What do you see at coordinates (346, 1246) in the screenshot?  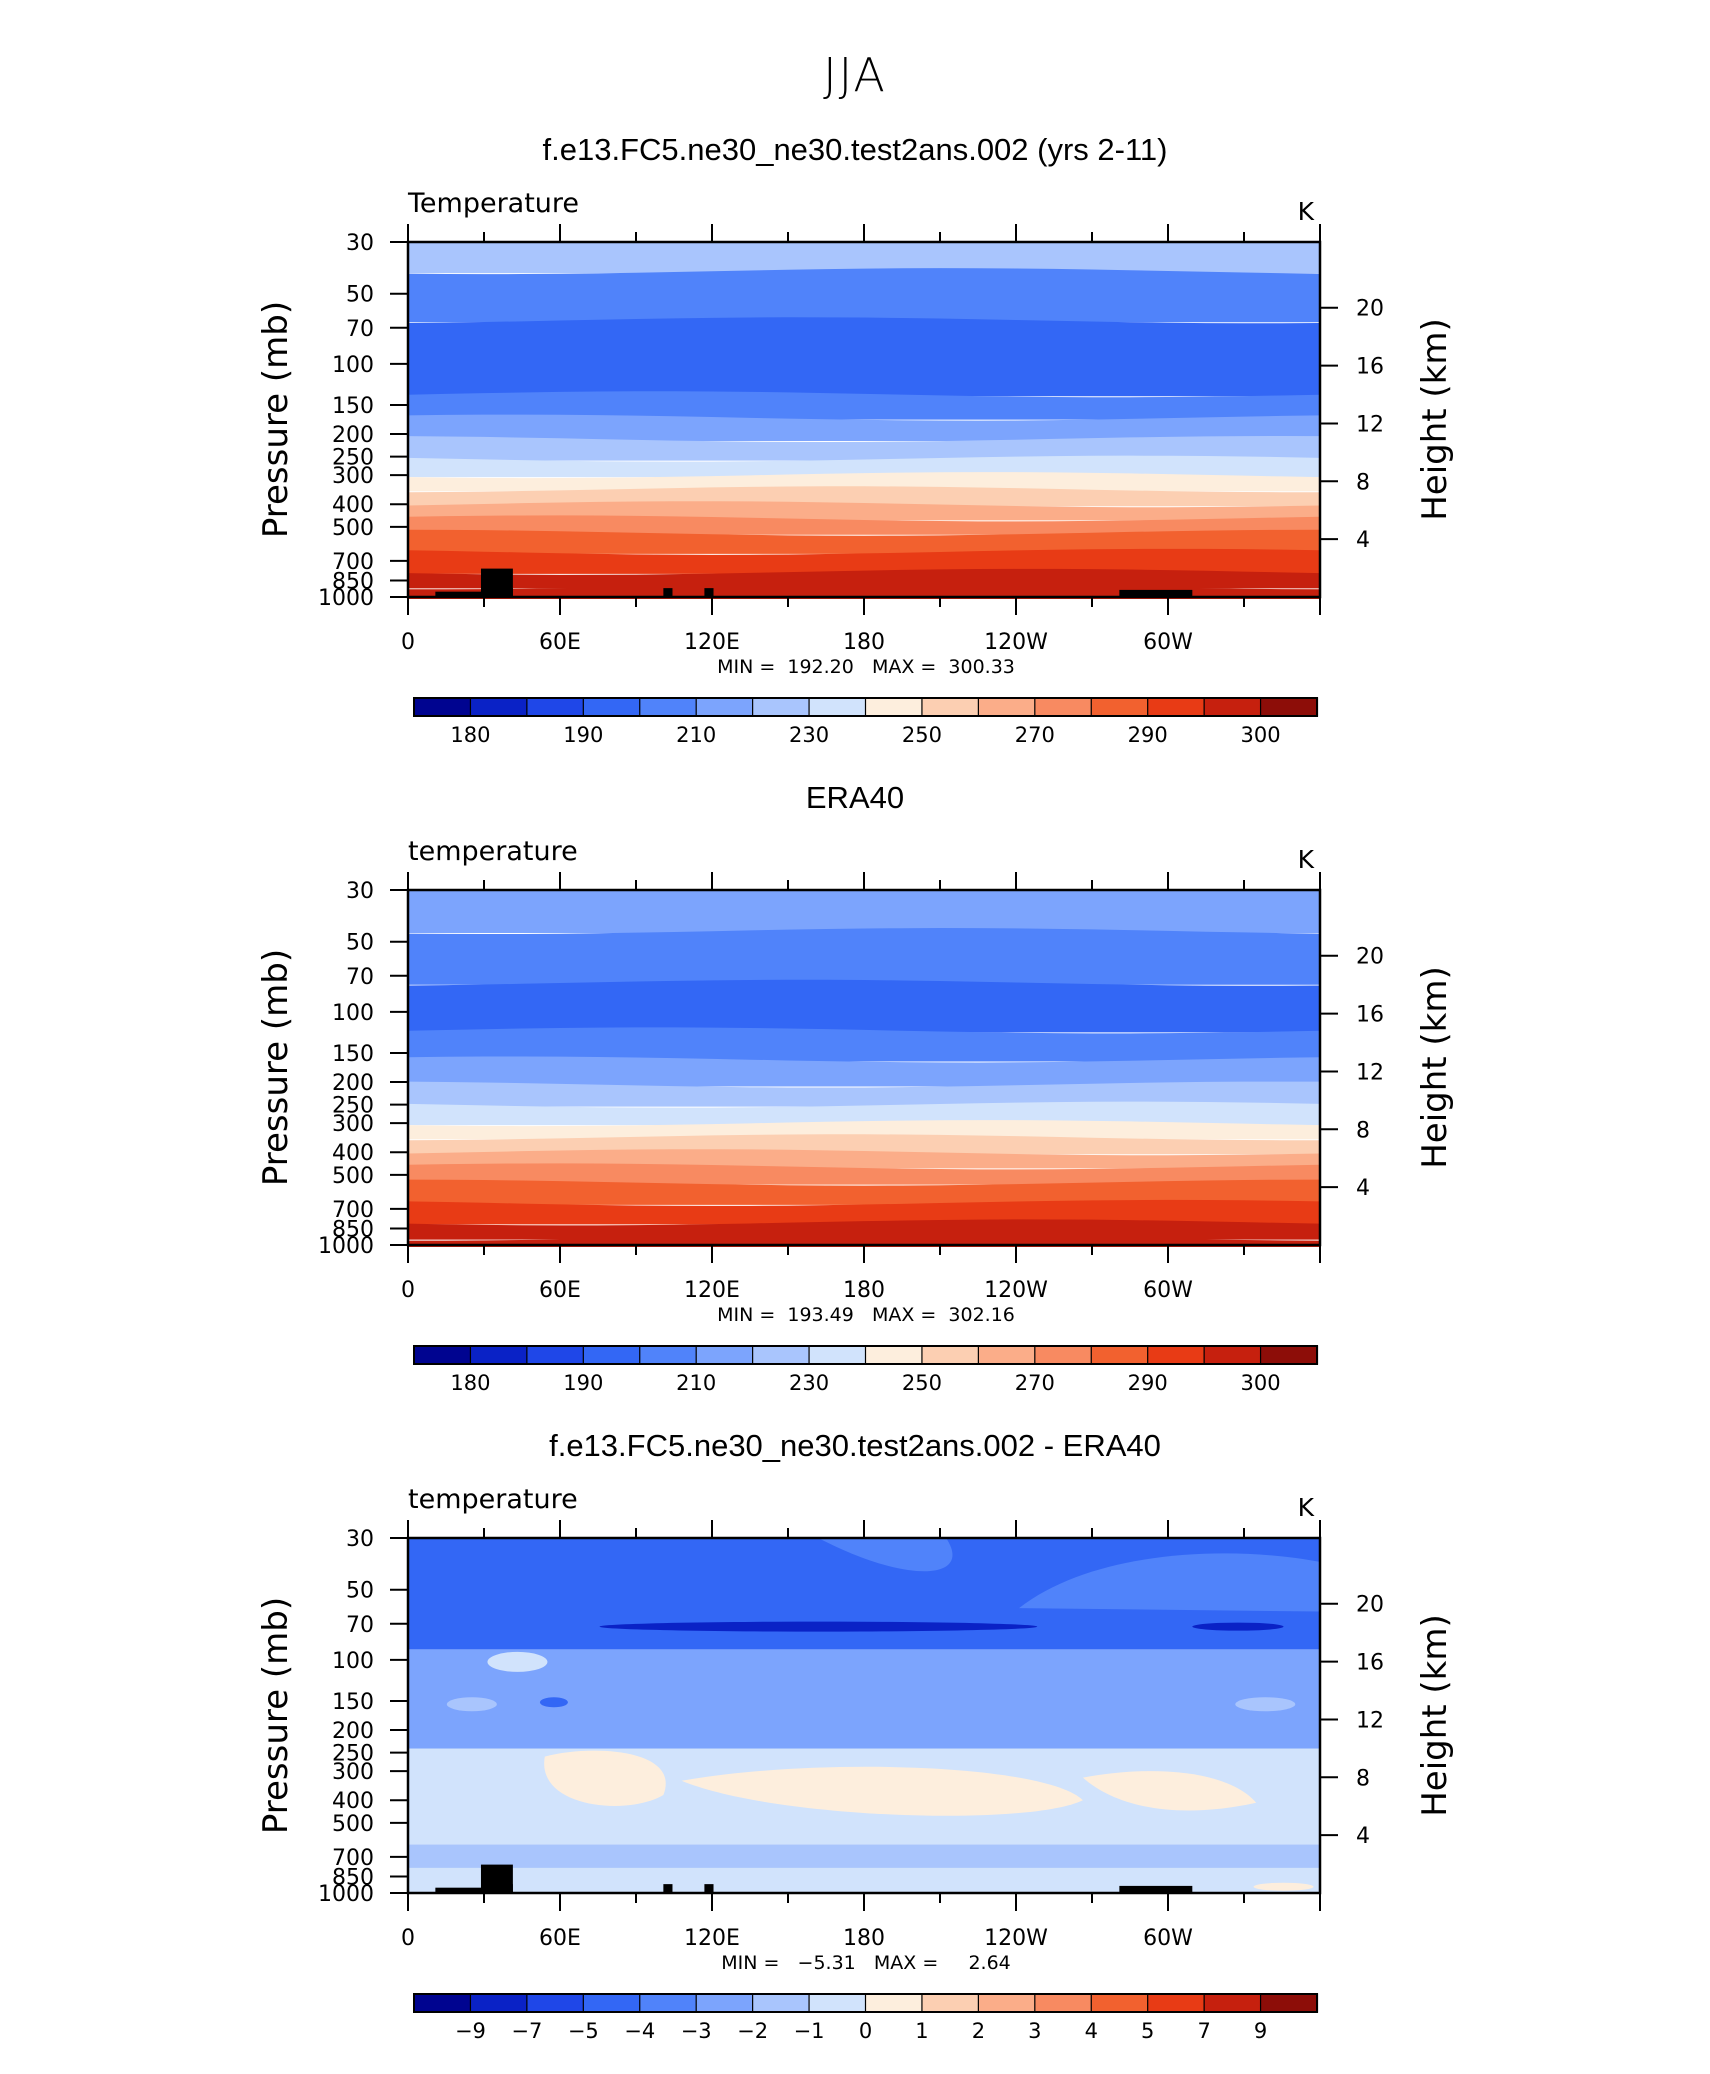 I see `y-tick-label: 1000` at bounding box center [346, 1246].